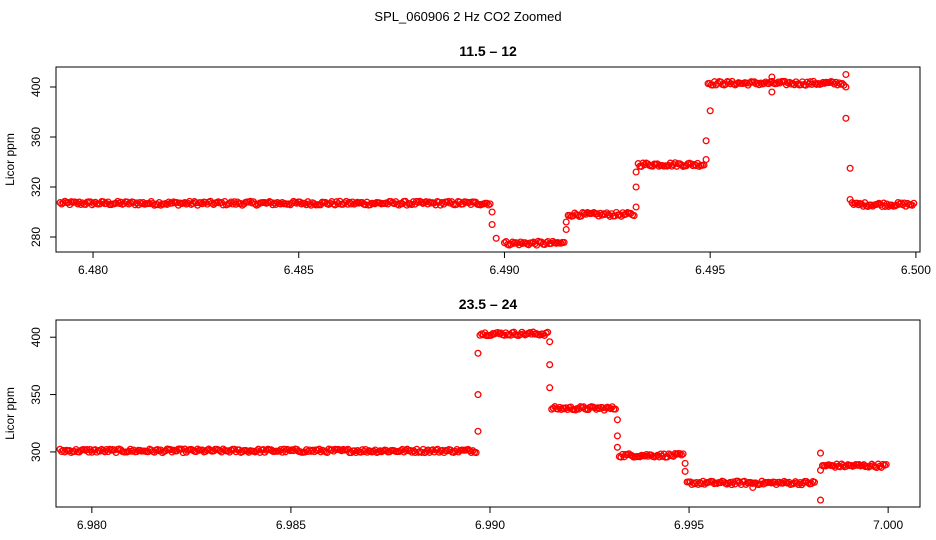 The width and height of the screenshot is (936, 540). What do you see at coordinates (291, 525) in the screenshot?
I see `x-tick-label: 6.985` at bounding box center [291, 525].